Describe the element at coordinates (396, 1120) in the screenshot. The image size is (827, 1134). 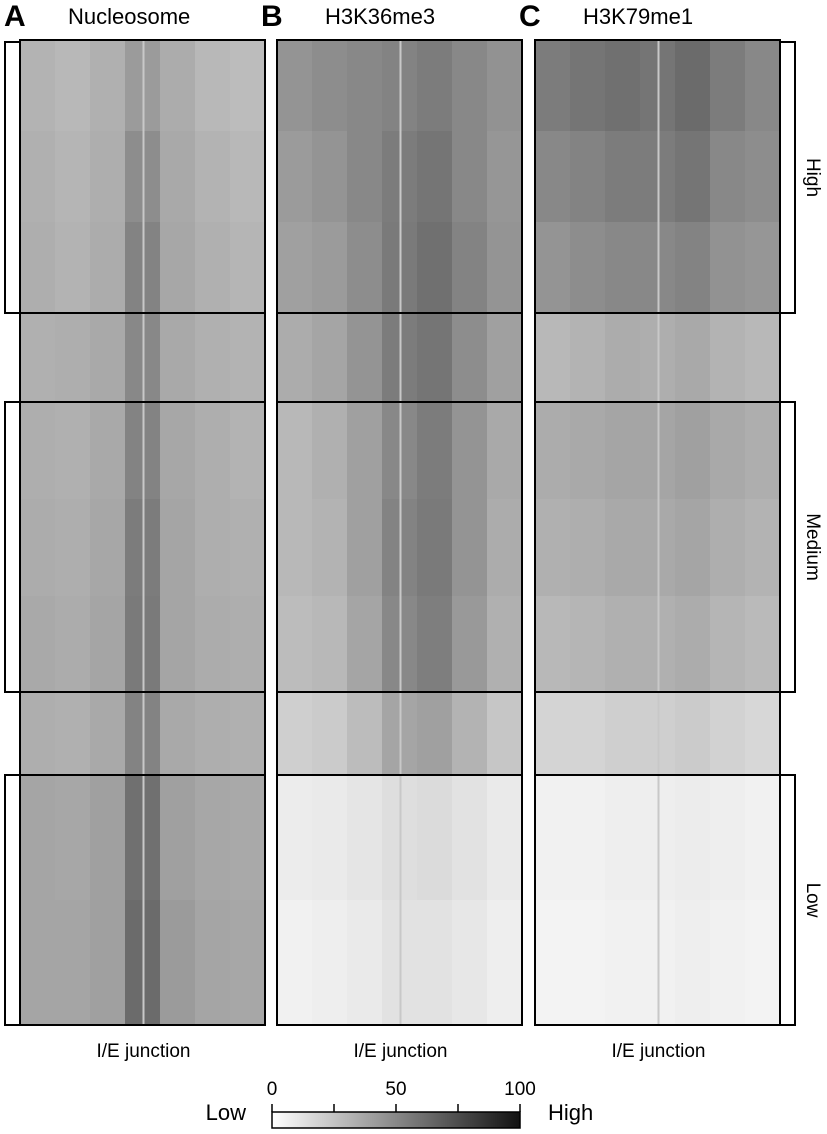
I see `colorbar` at that location.